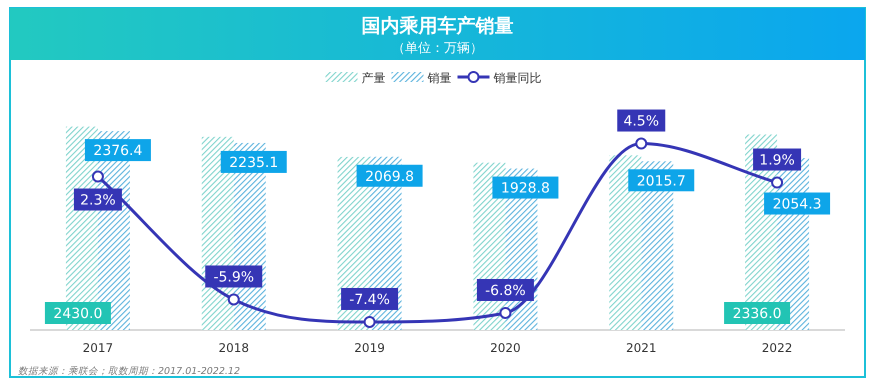  Describe the element at coordinates (98, 348) in the screenshot. I see `x-tick-label: 2017` at that location.